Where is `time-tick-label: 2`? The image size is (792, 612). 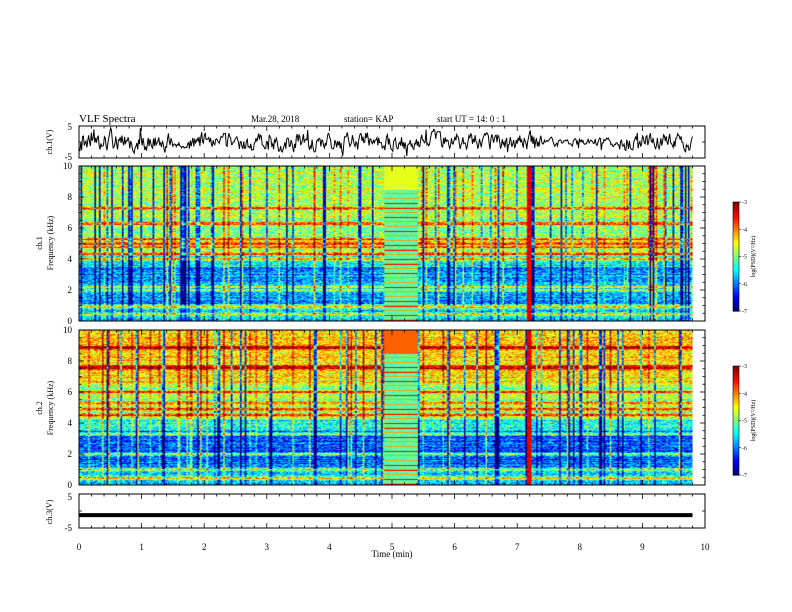
time-tick-label: 2 is located at coordinates (204, 547).